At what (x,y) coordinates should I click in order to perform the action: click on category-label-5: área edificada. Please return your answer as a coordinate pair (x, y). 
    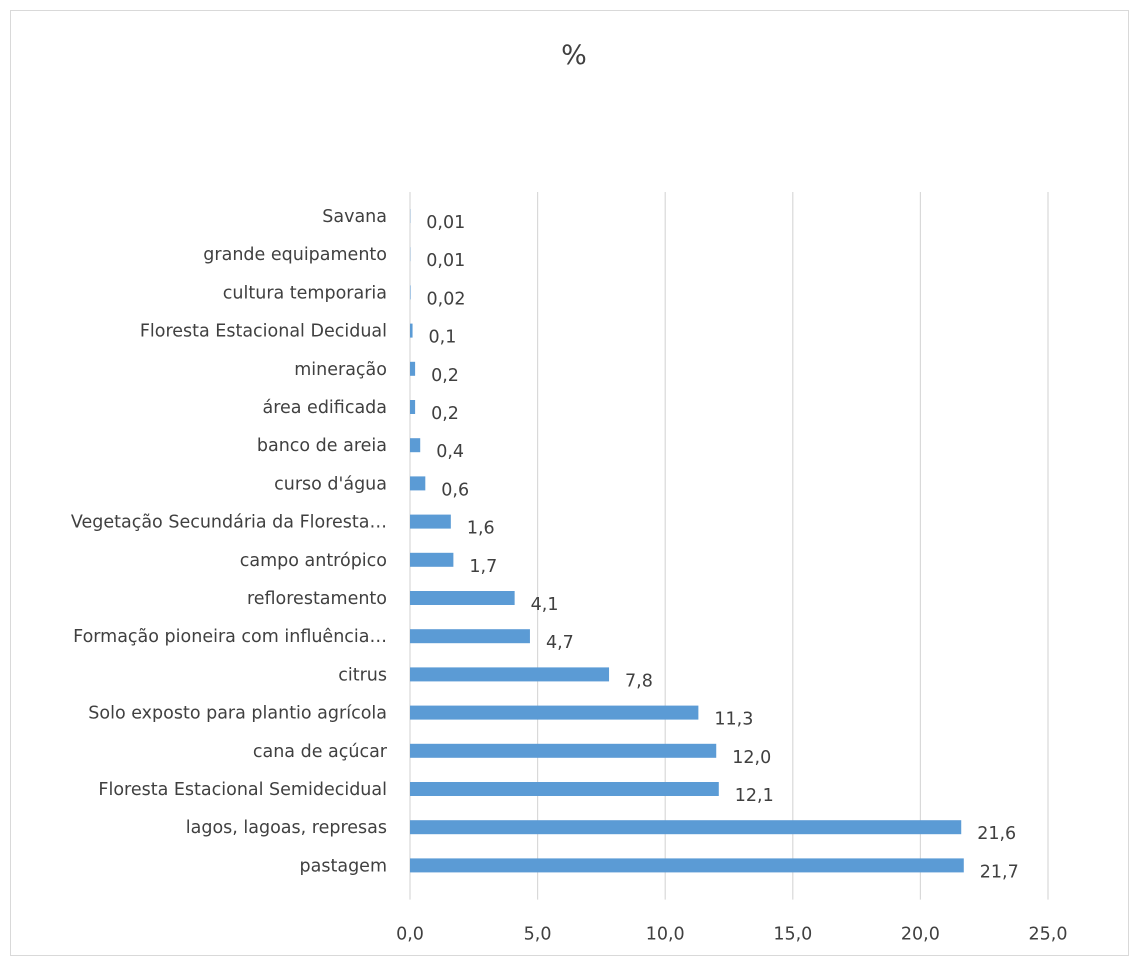
    Looking at the image, I should click on (324, 408).